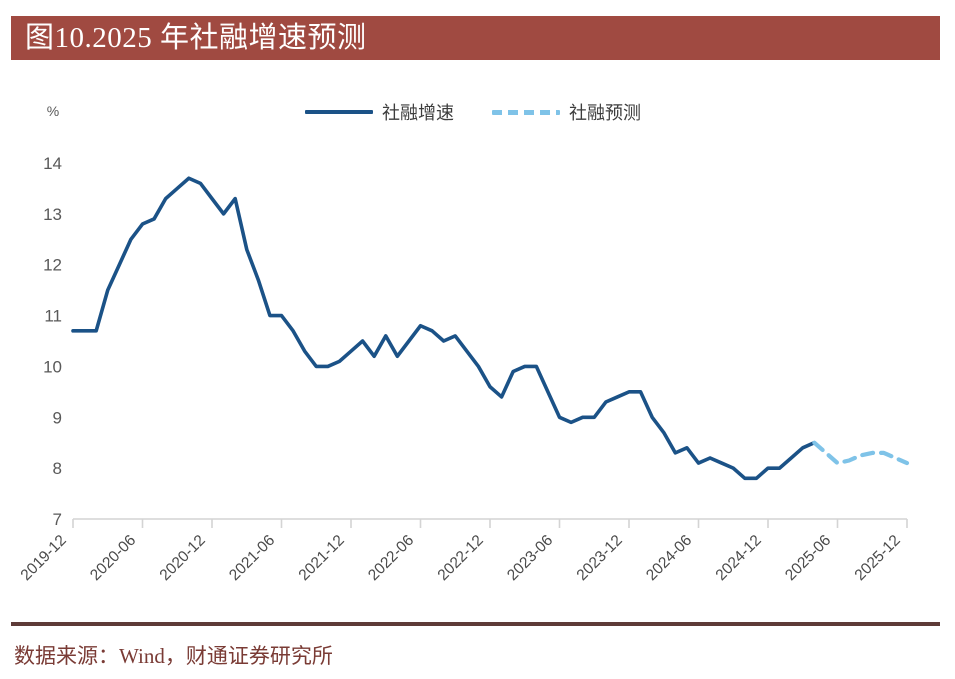 Image resolution: width=955 pixels, height=679 pixels. I want to click on legend-label-actual: 社融增速, so click(418, 113).